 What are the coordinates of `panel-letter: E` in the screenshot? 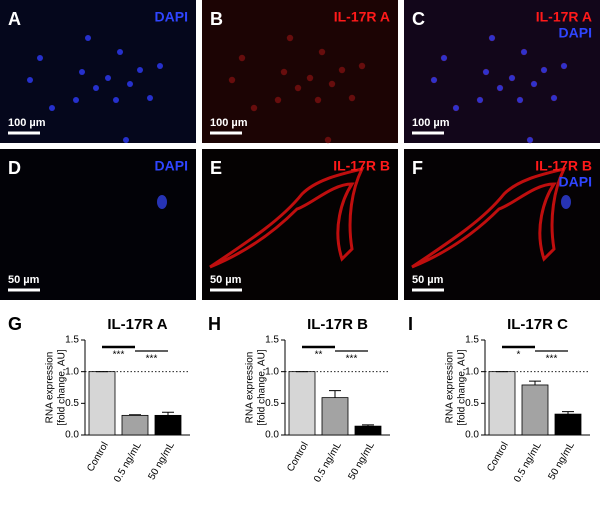 It's located at (216, 168).